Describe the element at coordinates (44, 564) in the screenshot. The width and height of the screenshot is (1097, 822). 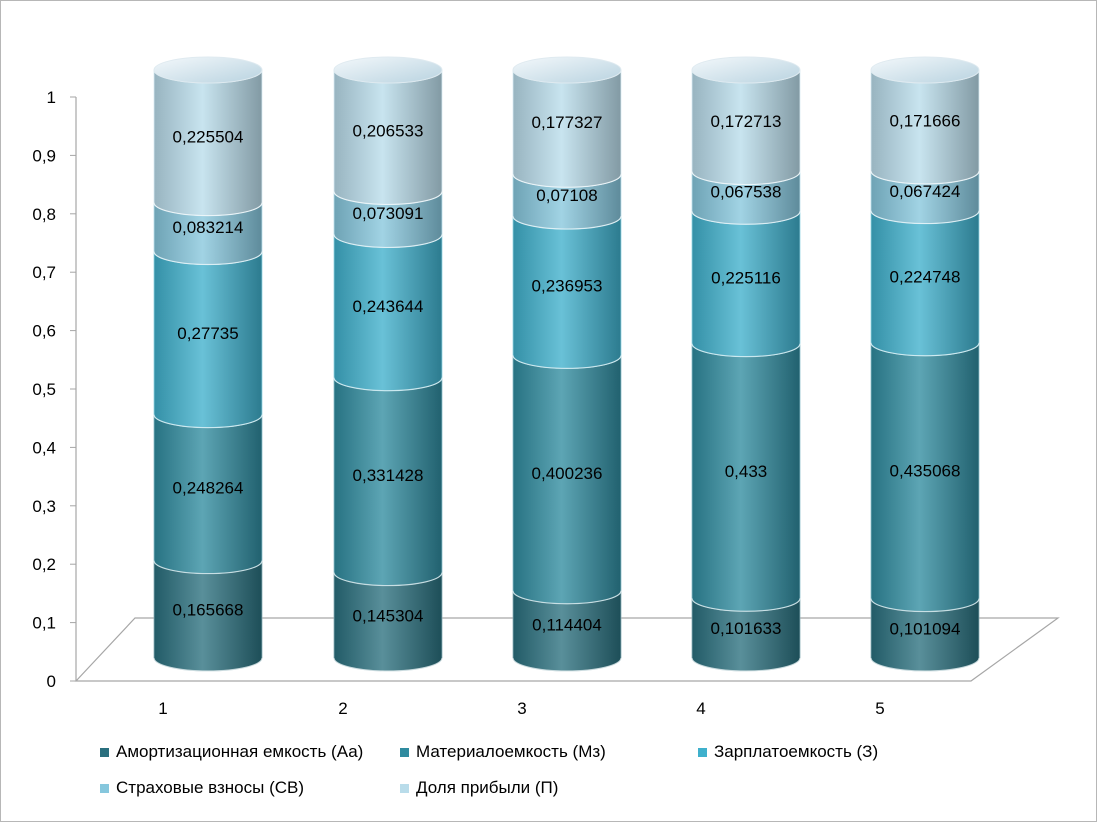
I see `y-tick-label: 0,2` at that location.